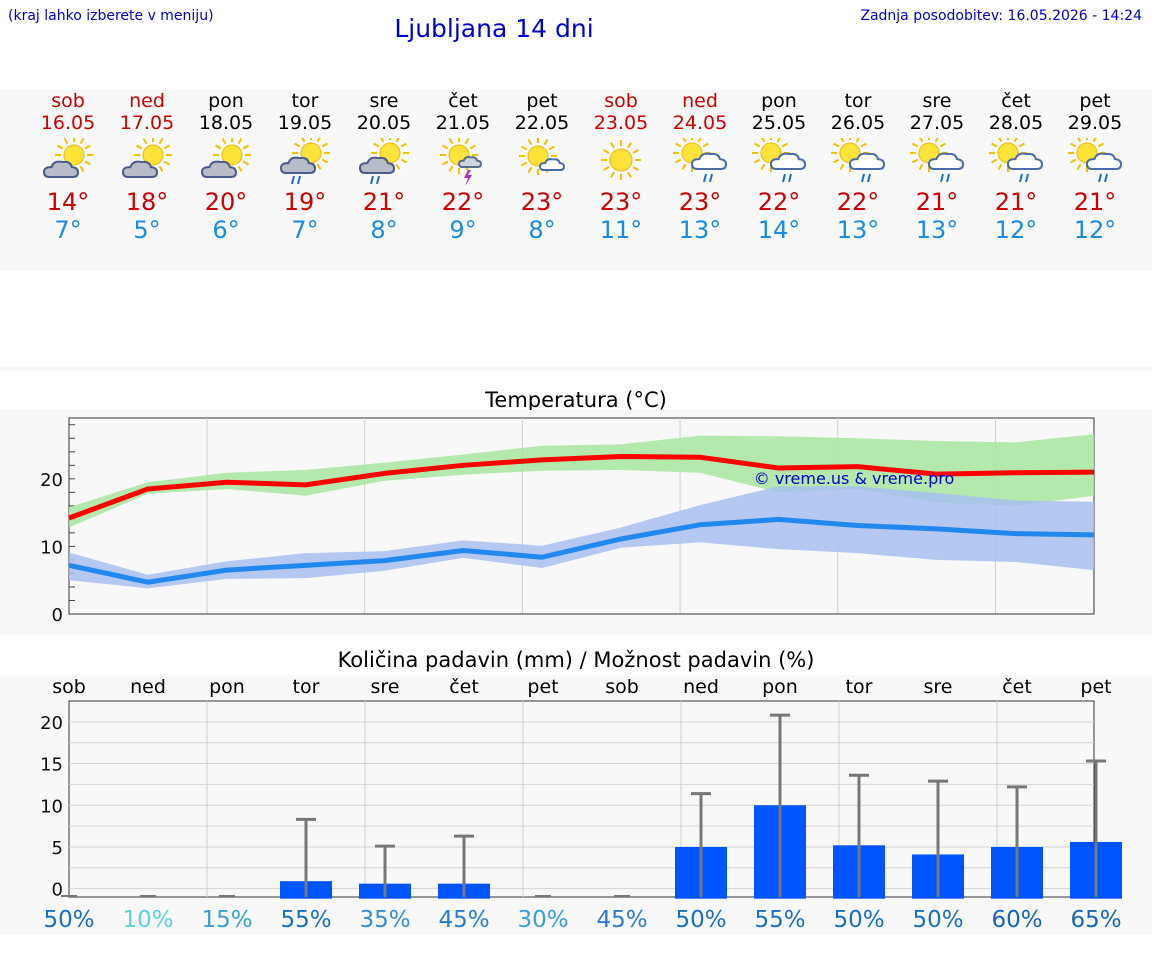 The height and width of the screenshot is (975, 1152). I want to click on day-column: tor 19.05 19° 7°, so click(305, 167).